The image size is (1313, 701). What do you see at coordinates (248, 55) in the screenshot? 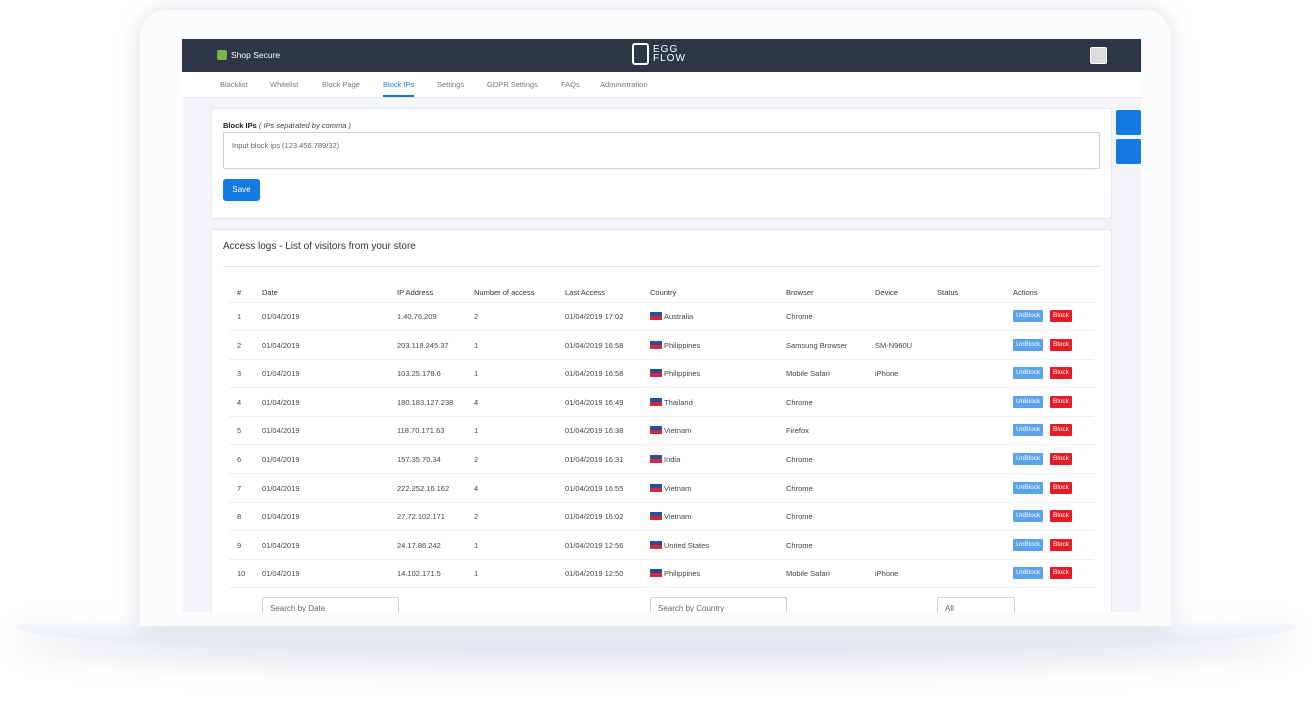
I see `brand: Shop Secure` at bounding box center [248, 55].